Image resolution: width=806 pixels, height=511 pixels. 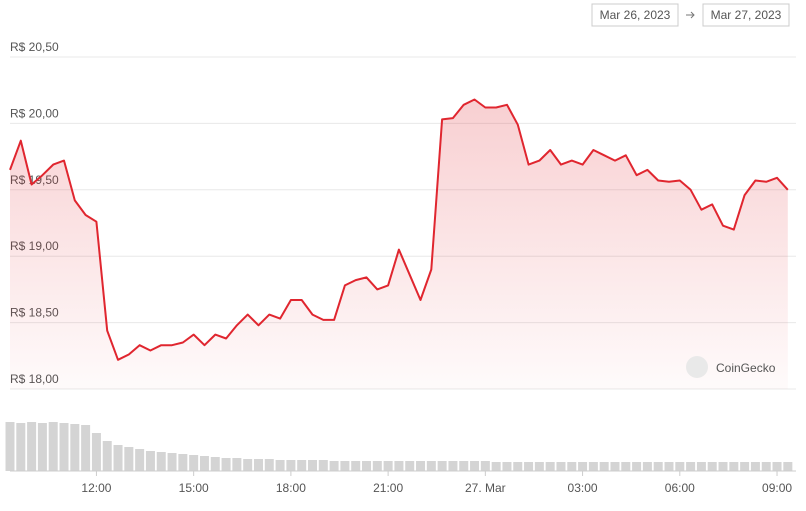 I want to click on range-from: Mar 26, 2023, so click(x=635, y=15).